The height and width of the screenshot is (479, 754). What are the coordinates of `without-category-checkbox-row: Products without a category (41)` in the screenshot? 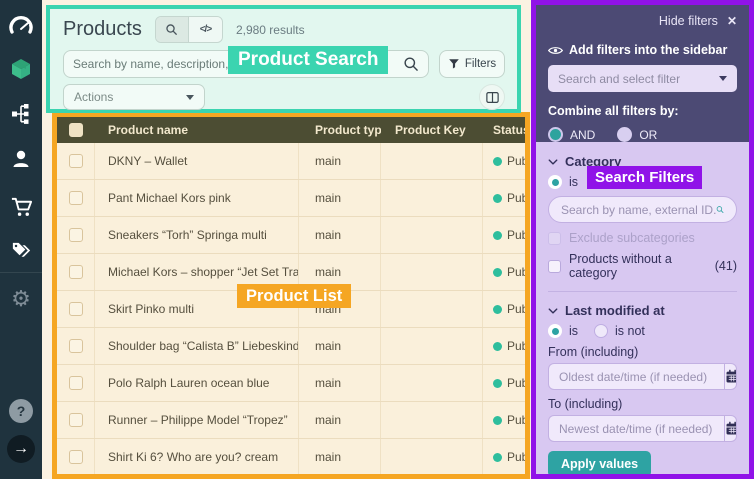 It's located at (642, 266).